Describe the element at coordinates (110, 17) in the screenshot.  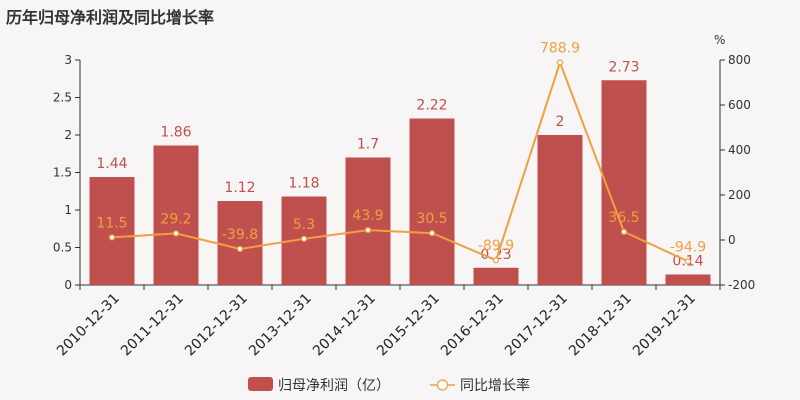
I see `chart-title: 历年归母净利润及同比增长率` at that location.